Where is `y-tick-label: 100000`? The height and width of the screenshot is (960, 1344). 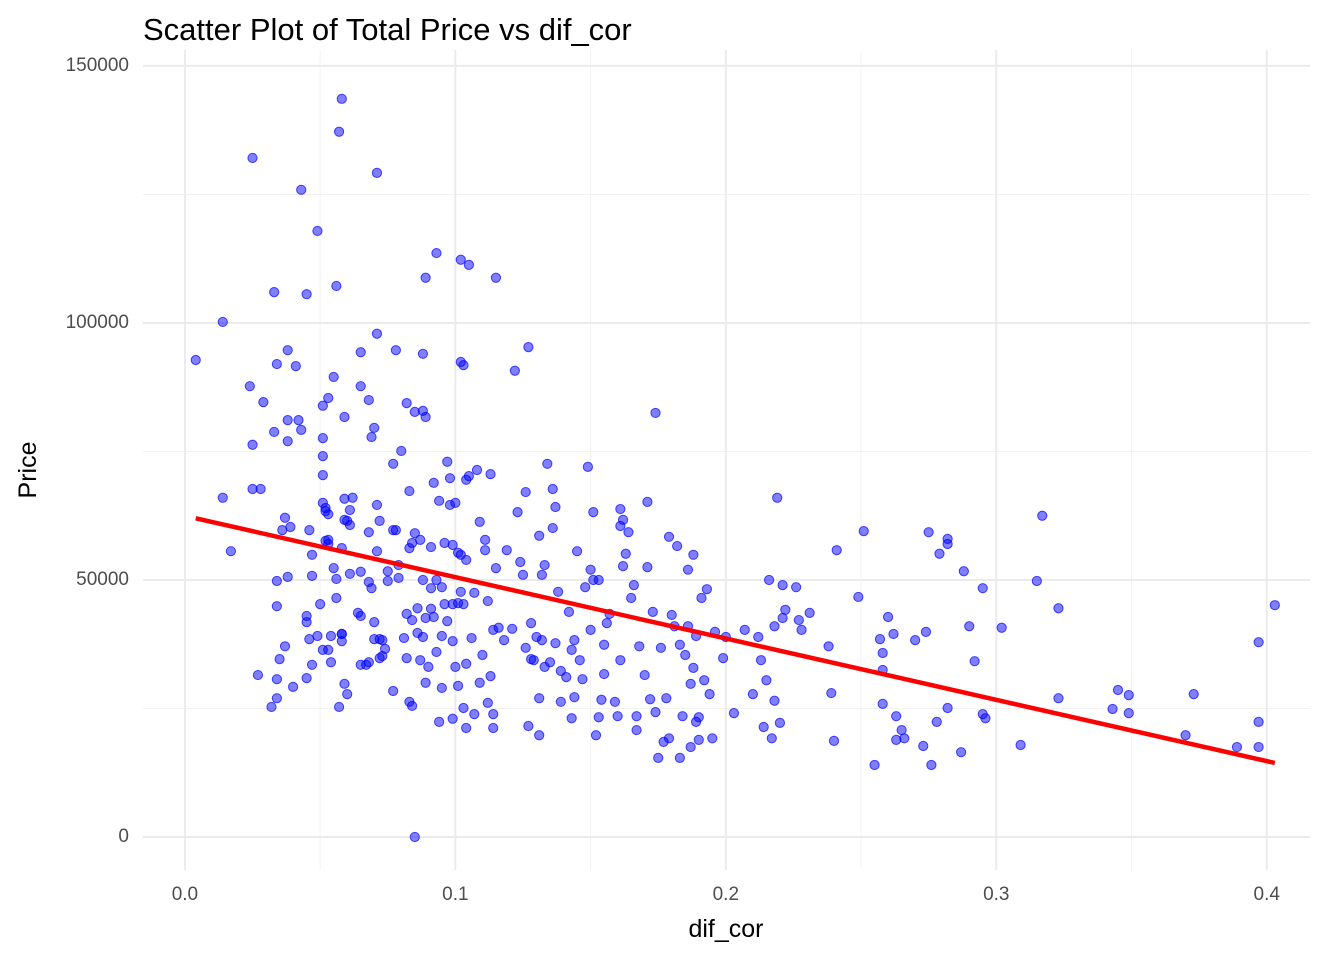 y-tick-label: 100000 is located at coordinates (97, 322).